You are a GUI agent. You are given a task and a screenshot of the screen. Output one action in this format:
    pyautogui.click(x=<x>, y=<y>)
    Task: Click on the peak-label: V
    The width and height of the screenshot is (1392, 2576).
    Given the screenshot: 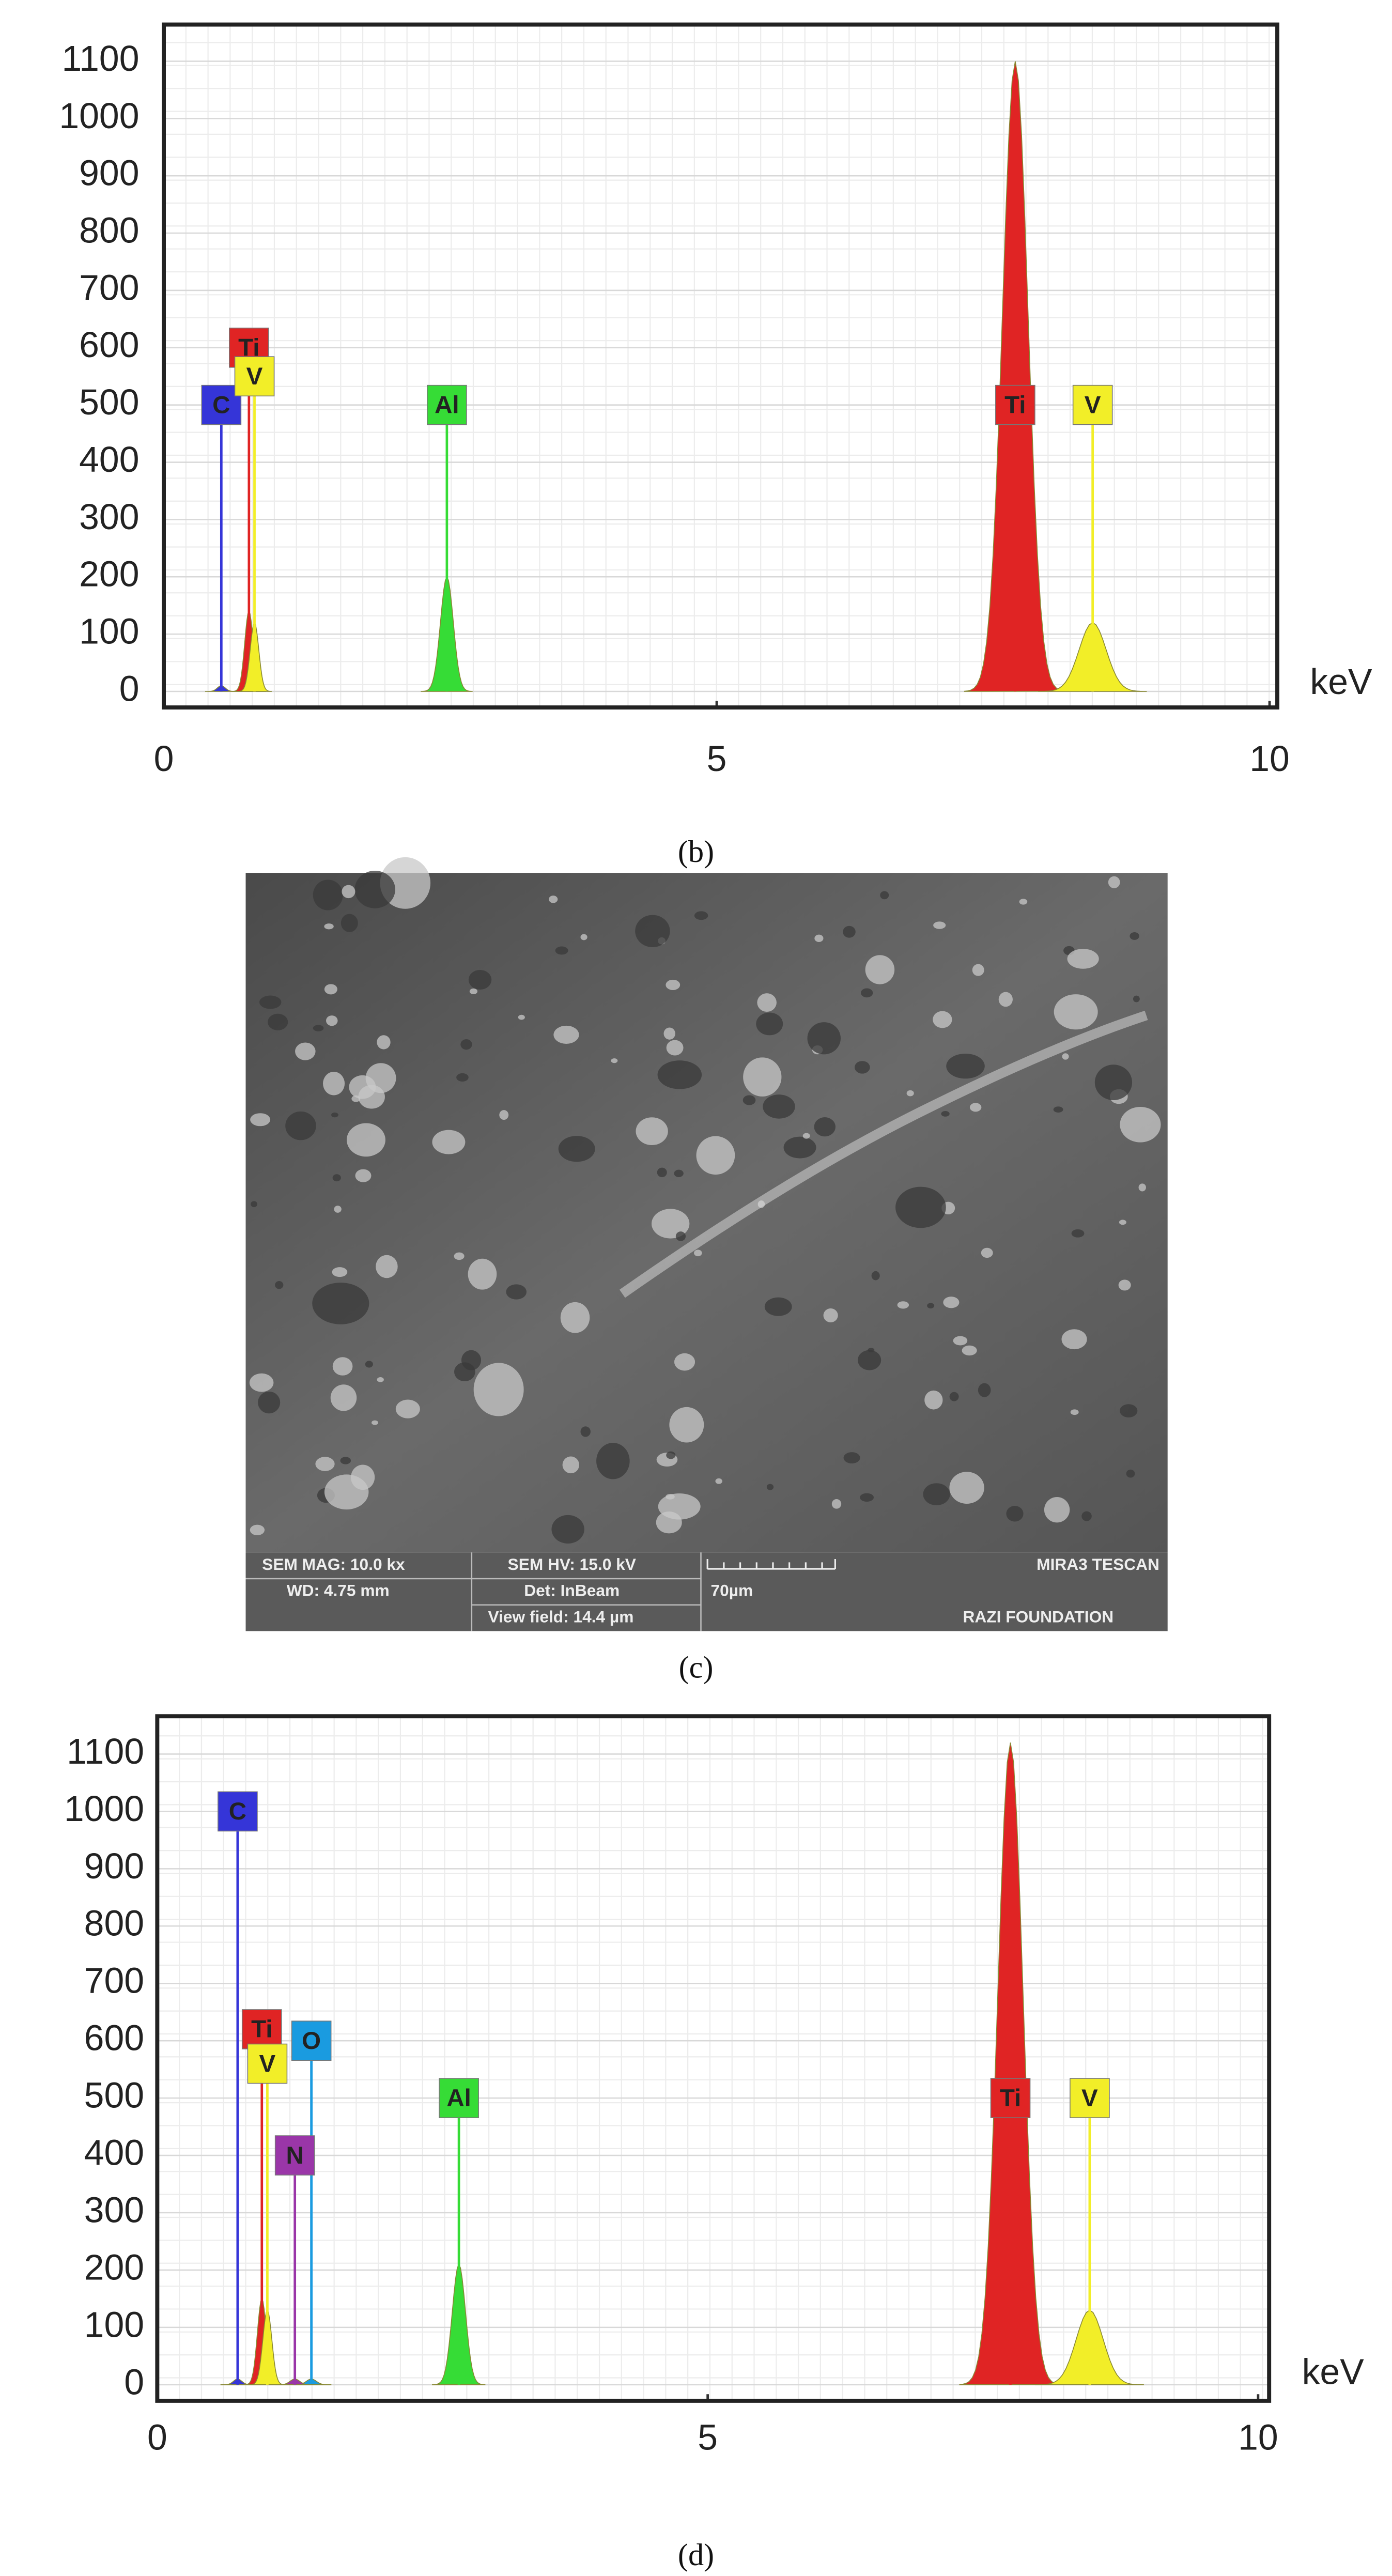 What is the action you would take?
    pyautogui.click(x=1093, y=405)
    